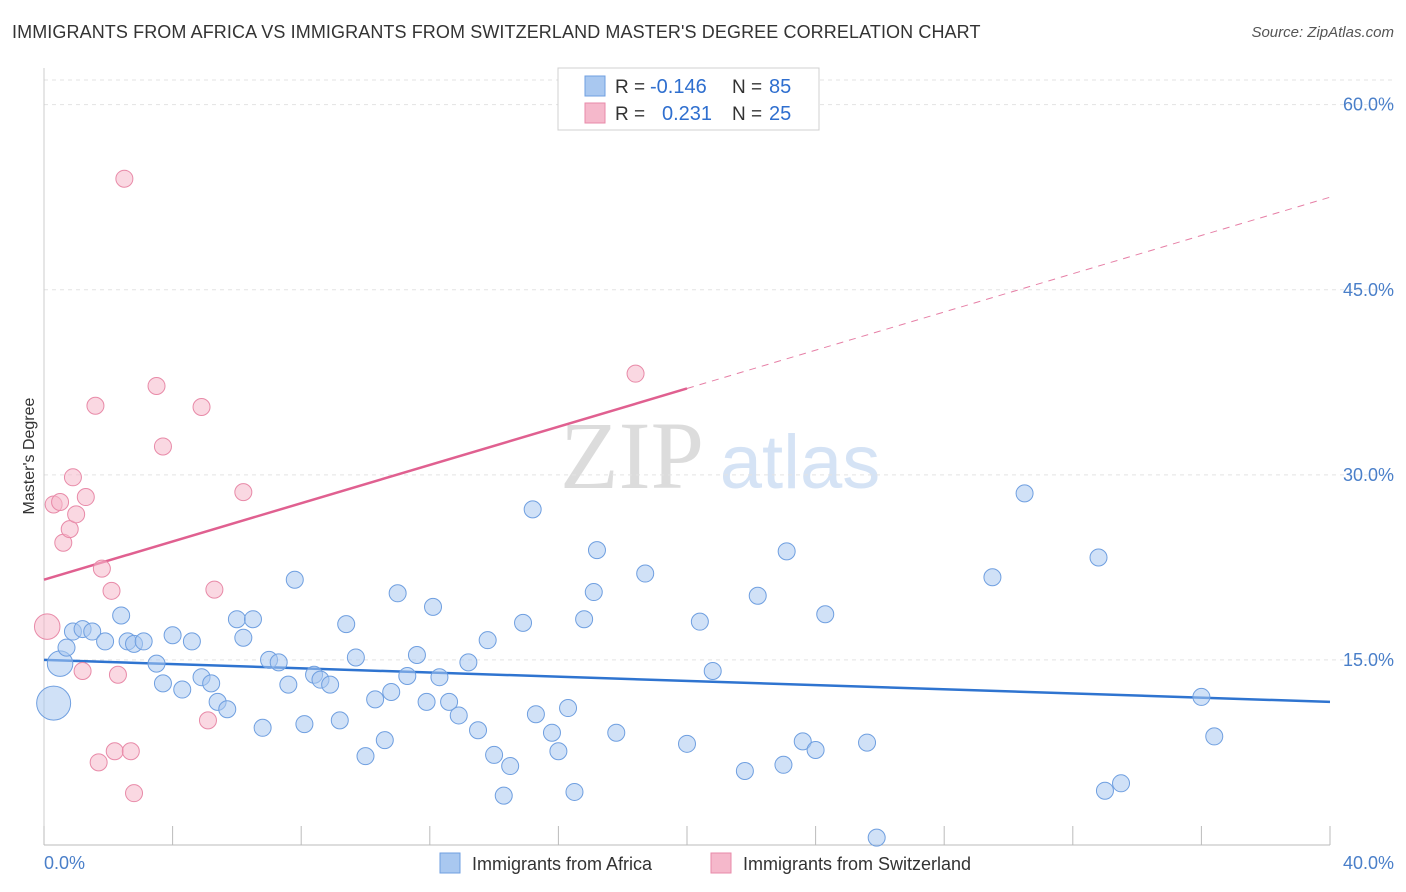 Image resolution: width=1406 pixels, height=892 pixels. I want to click on series-legend-label-africa: Immigrants from Africa, so click(562, 864).